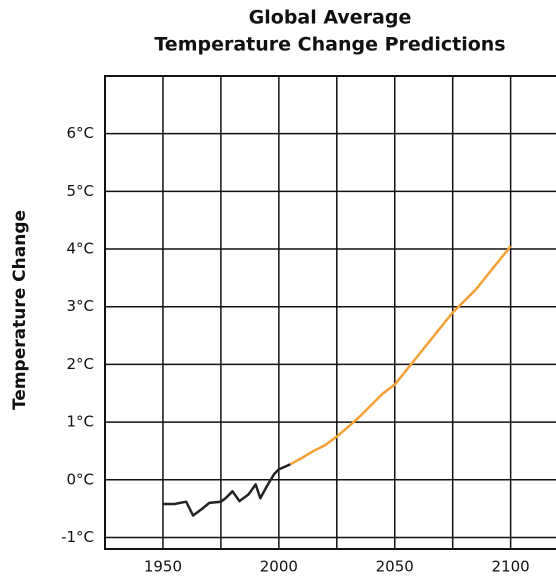 This screenshot has width=556, height=578. What do you see at coordinates (20, 310) in the screenshot?
I see `y-axis-label: Temperature Change` at bounding box center [20, 310].